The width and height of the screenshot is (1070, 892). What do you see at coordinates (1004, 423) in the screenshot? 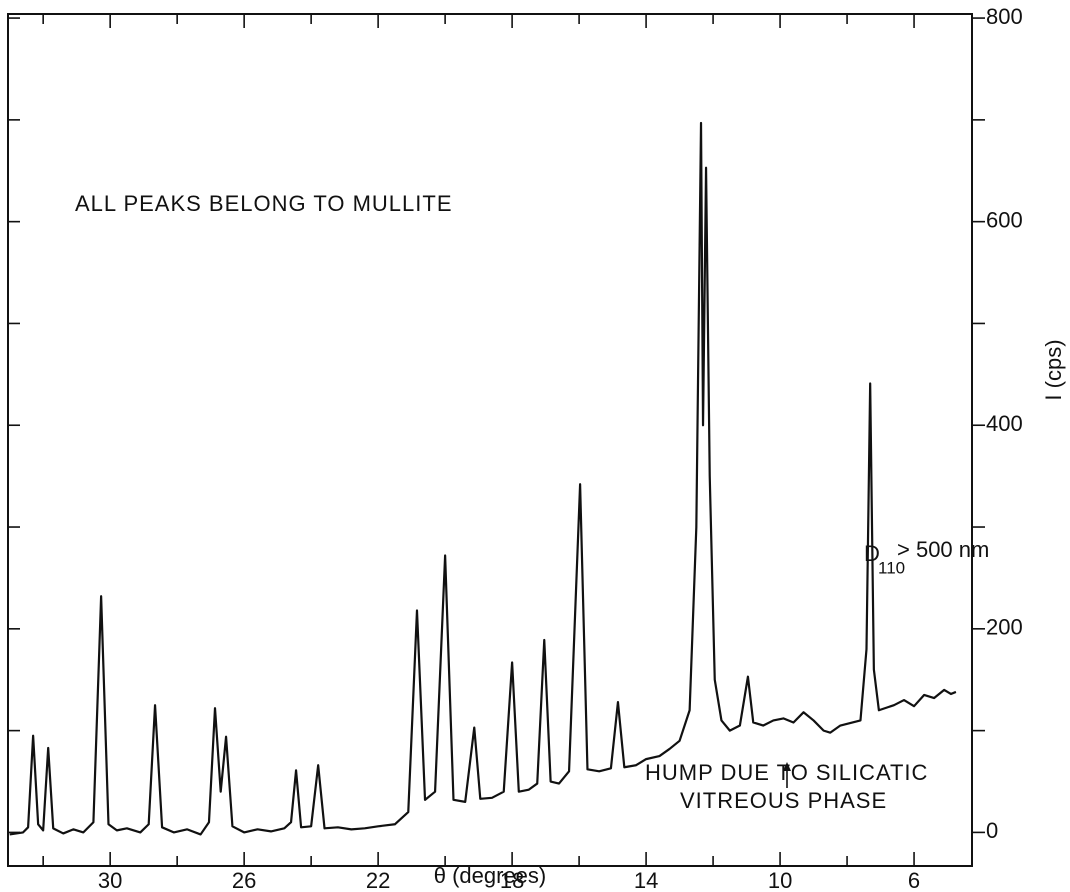
I see `y-tick-label: 400` at bounding box center [1004, 423].